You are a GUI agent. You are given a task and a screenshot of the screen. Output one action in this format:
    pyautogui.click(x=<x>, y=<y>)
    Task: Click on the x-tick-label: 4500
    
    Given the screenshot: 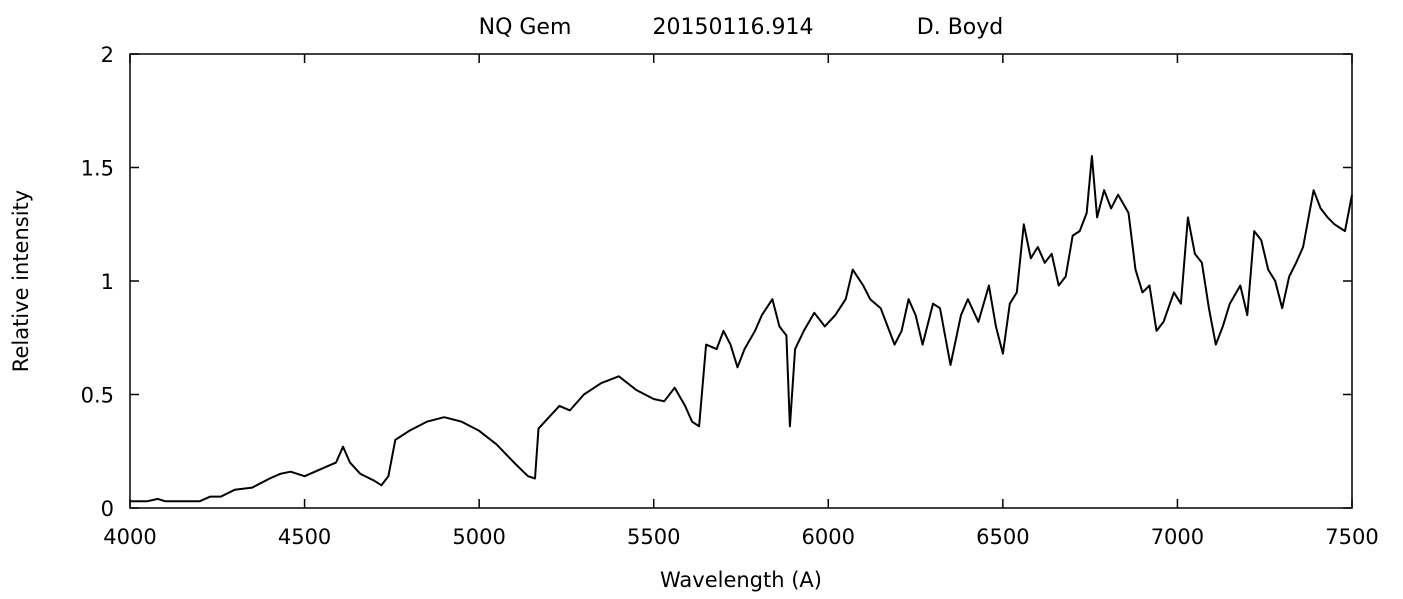 What is the action you would take?
    pyautogui.click(x=304, y=537)
    